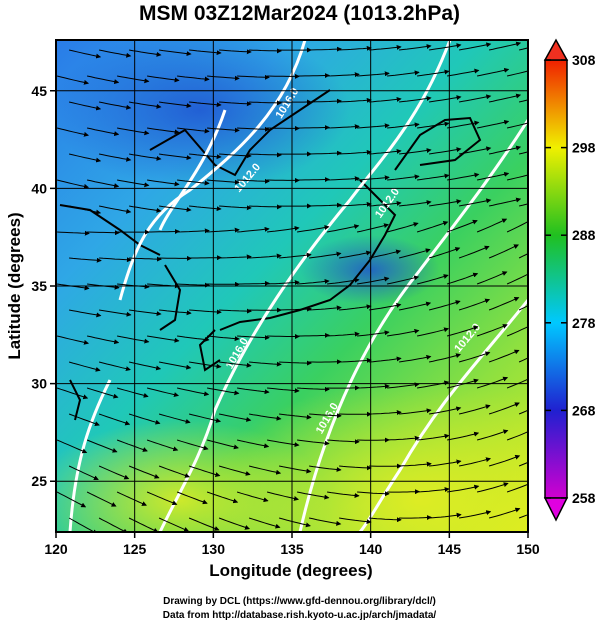 This screenshot has width=599, height=625. I want to click on colorbar-tick-label: 268, so click(584, 410).